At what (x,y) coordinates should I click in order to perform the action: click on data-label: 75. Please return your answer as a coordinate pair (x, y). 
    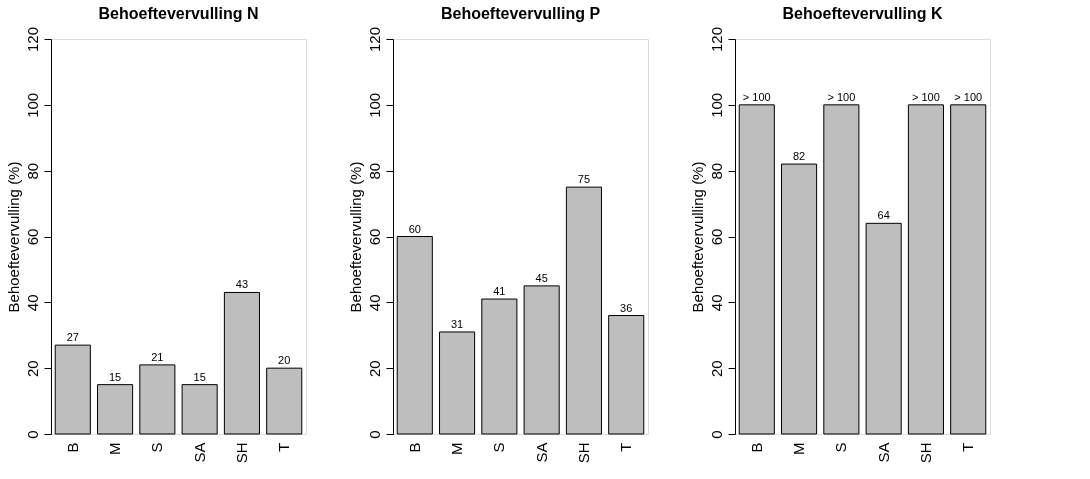
    Looking at the image, I should click on (584, 179).